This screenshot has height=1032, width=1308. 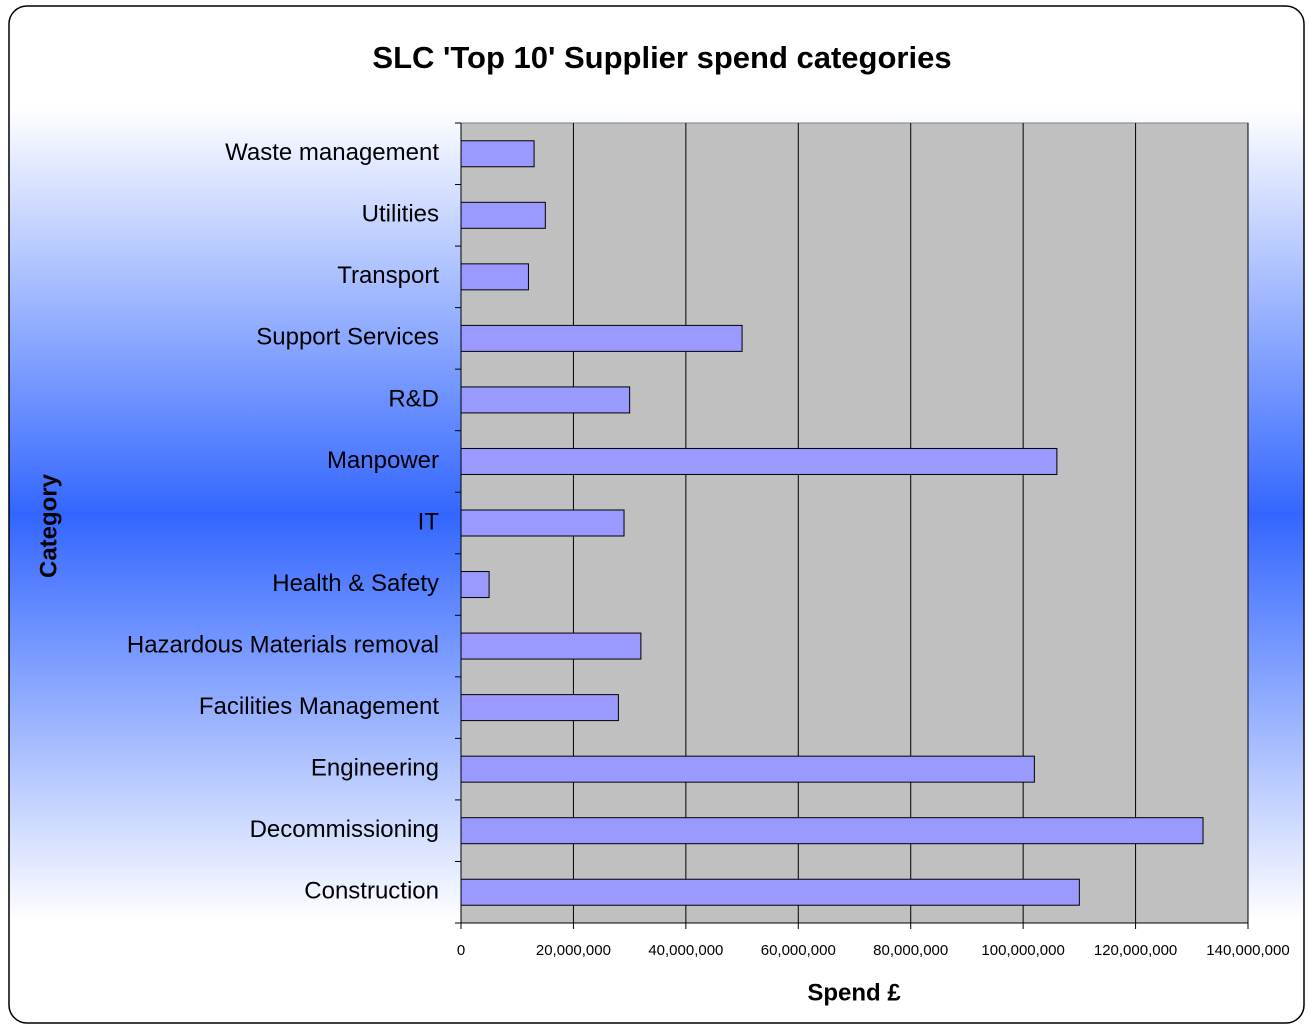 I want to click on y-tick-label: Support Services, so click(x=347, y=337).